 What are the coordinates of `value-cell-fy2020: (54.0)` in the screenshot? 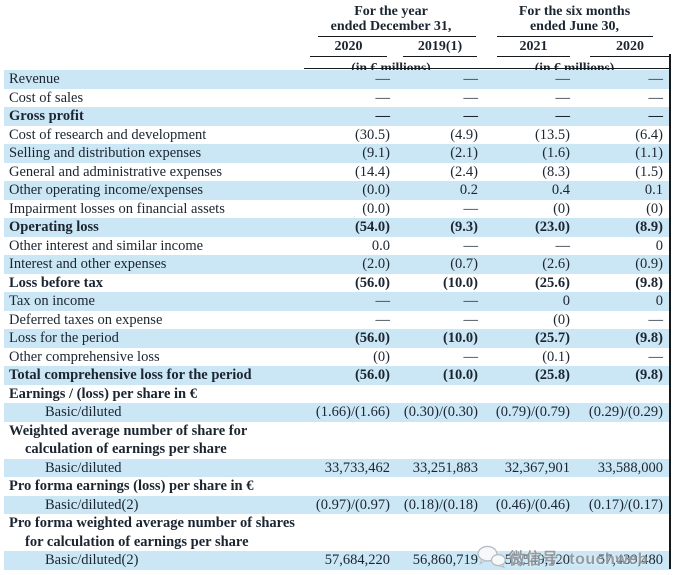 It's located at (372, 227).